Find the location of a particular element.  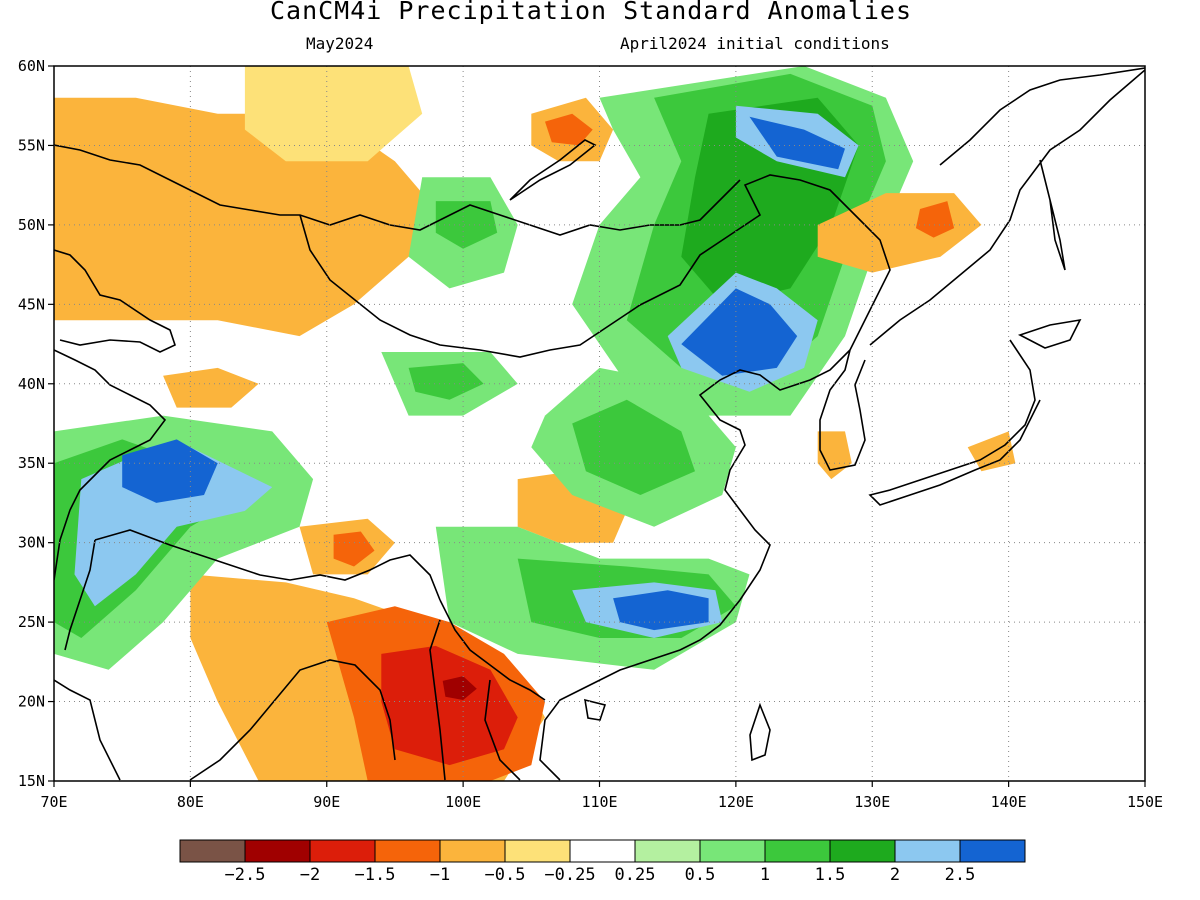

anomaly-region-south-china-heavy-wet is located at coordinates (661, 610).